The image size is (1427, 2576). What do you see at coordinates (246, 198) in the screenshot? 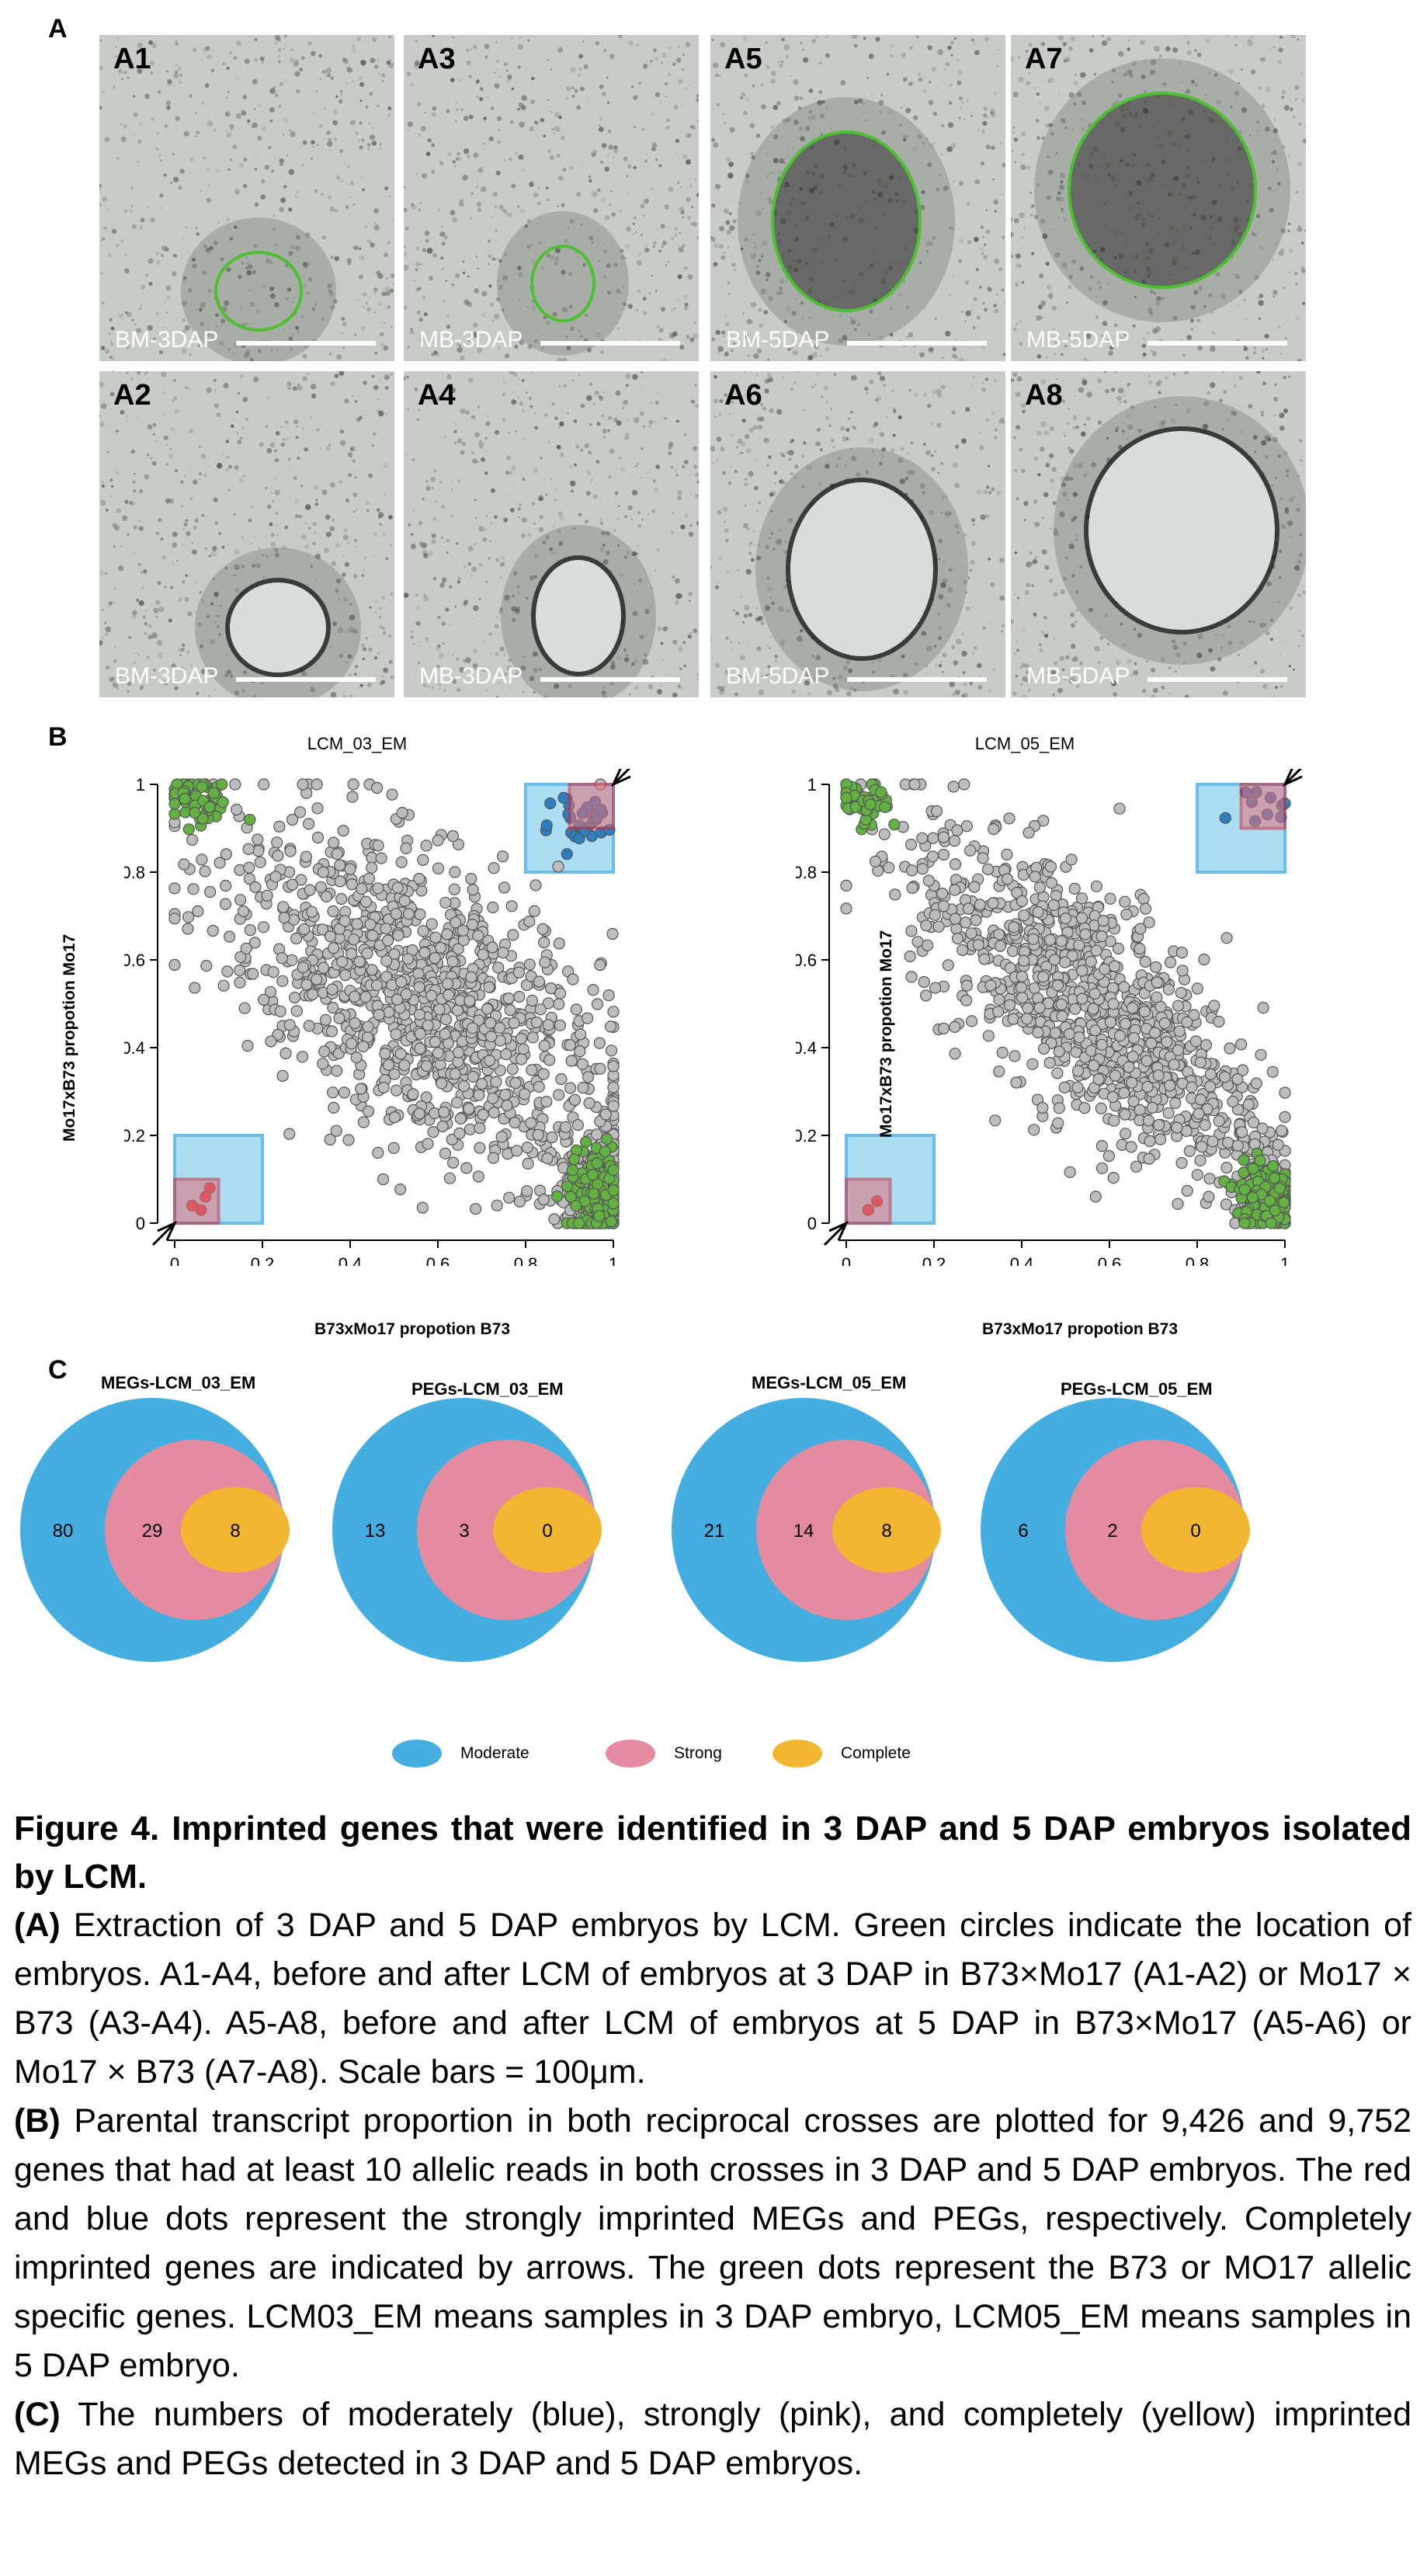
I see `micrograph-a1: A1 BM-3DAP` at bounding box center [246, 198].